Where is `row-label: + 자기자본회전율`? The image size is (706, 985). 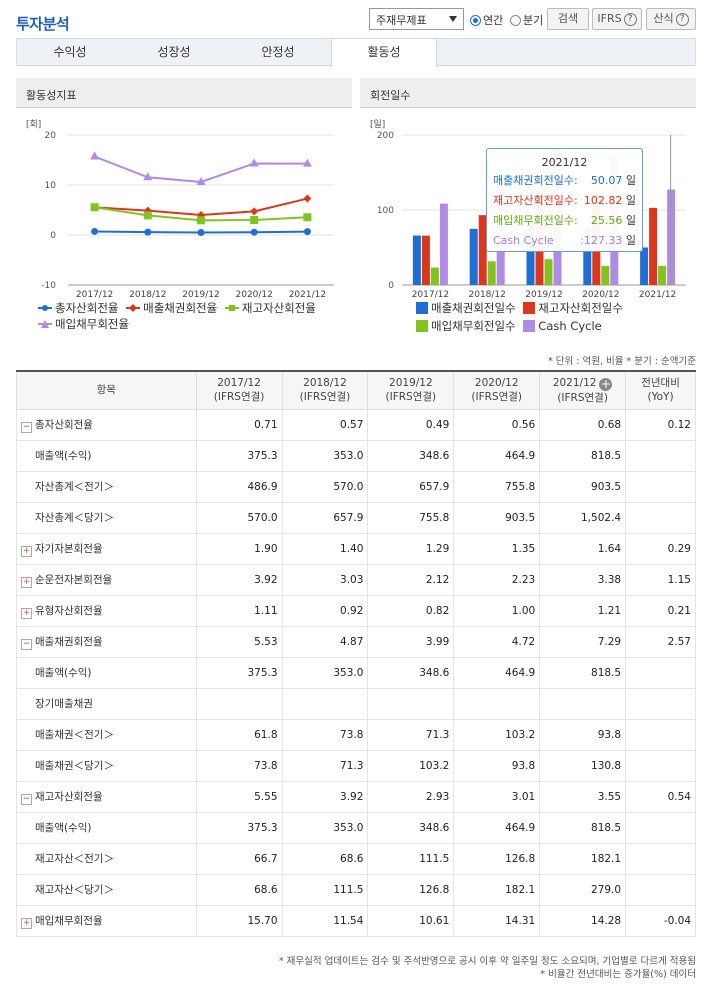
row-label: + 자기자본회전율 is located at coordinates (106, 548).